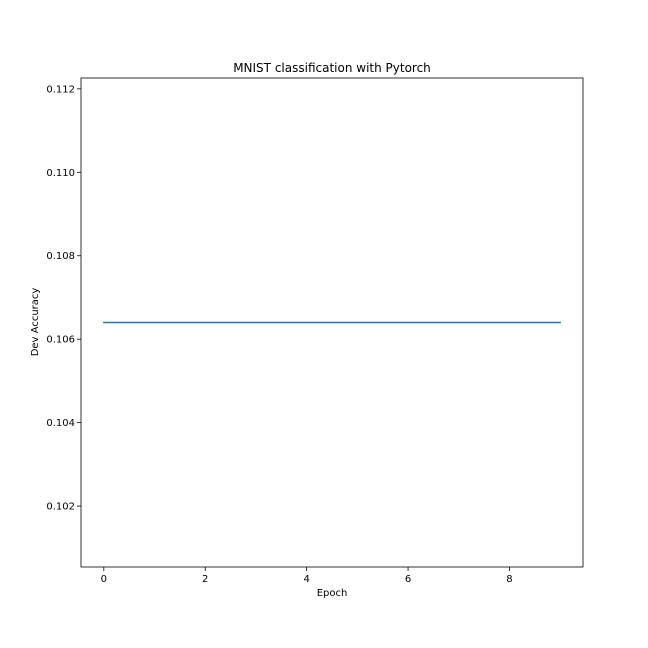 This screenshot has width=648, height=648. Describe the element at coordinates (60, 423) in the screenshot. I see `y-tick-label: 0.104` at that location.